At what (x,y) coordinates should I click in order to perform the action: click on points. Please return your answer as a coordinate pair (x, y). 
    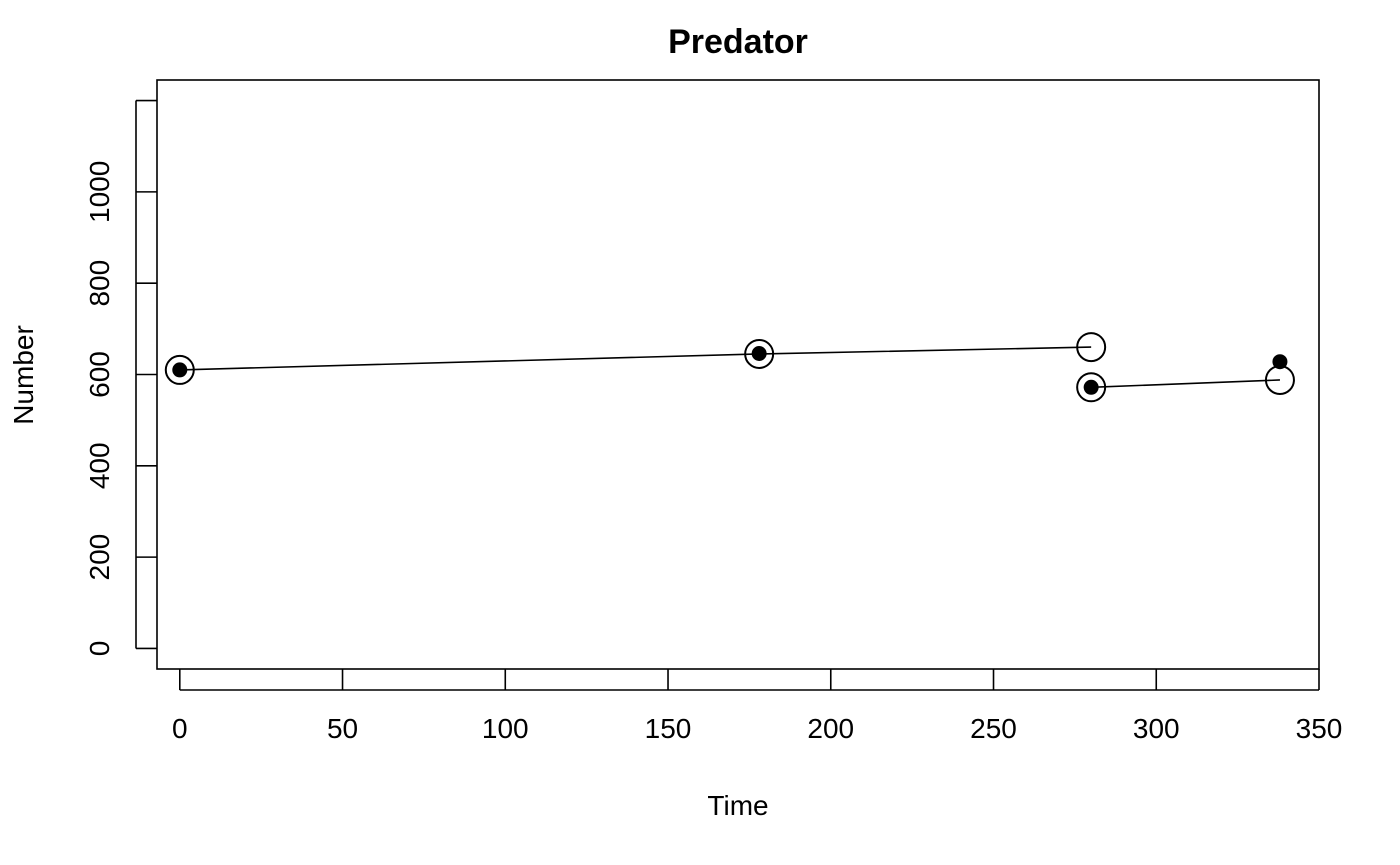
    Looking at the image, I should click on (729, 367).